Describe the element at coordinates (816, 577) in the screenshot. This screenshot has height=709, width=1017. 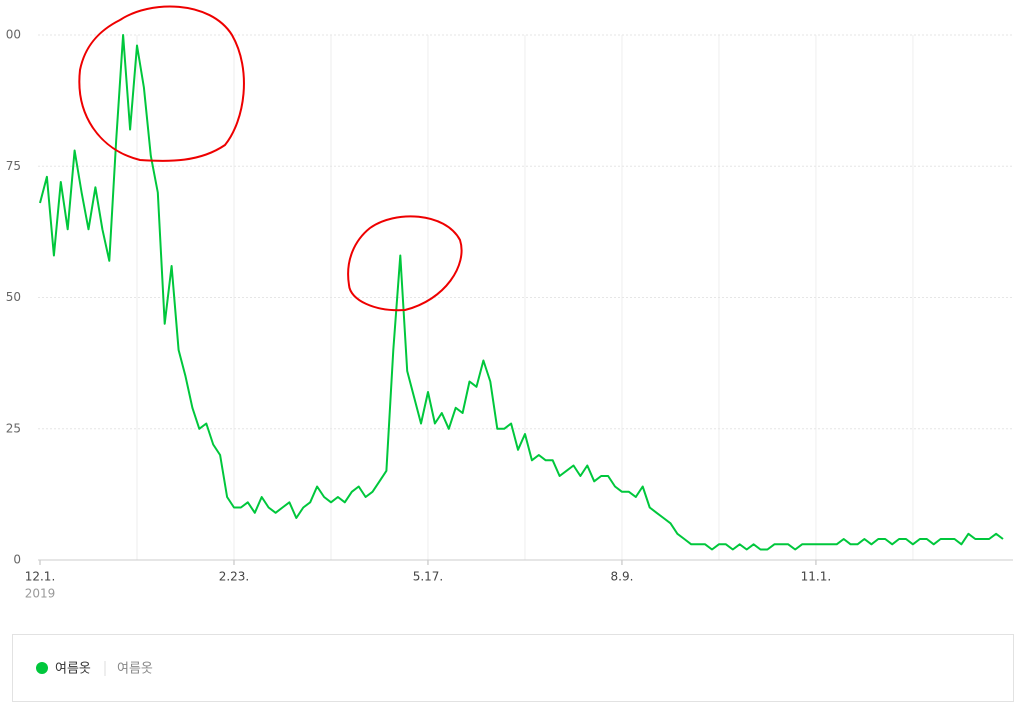
I see `x-tick-label: 11.1.` at that location.